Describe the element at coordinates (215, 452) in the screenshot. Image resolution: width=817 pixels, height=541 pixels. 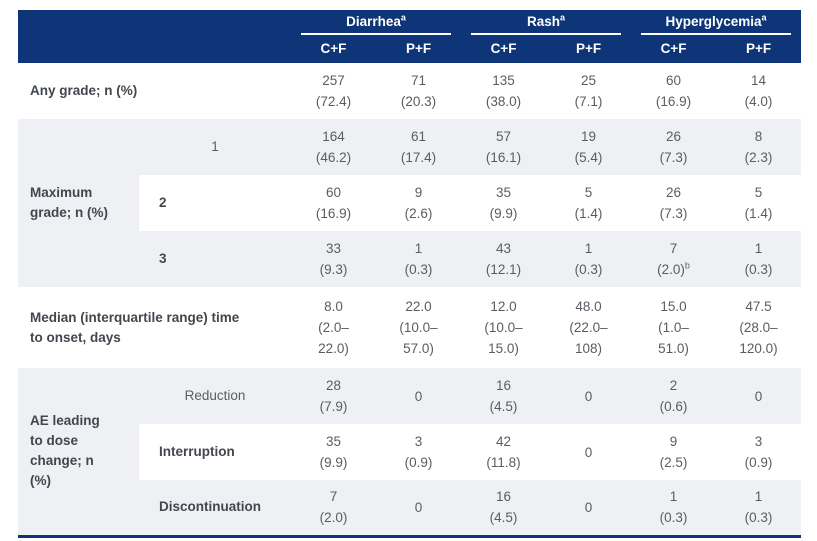
I see `sub-label: Interruption` at that location.